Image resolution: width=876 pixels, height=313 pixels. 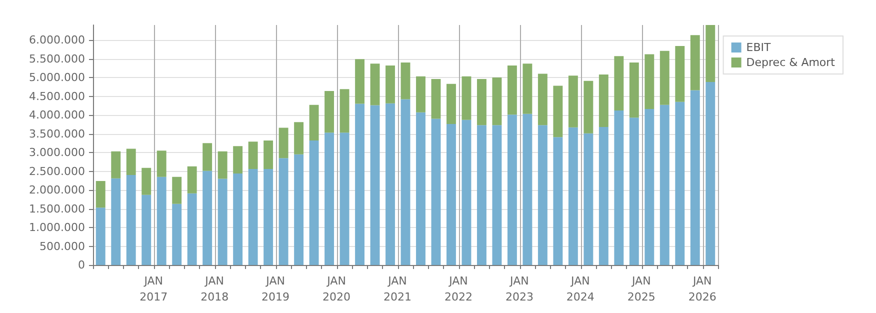 I want to click on x-tick-label: JAN 2019, so click(x=276, y=289).